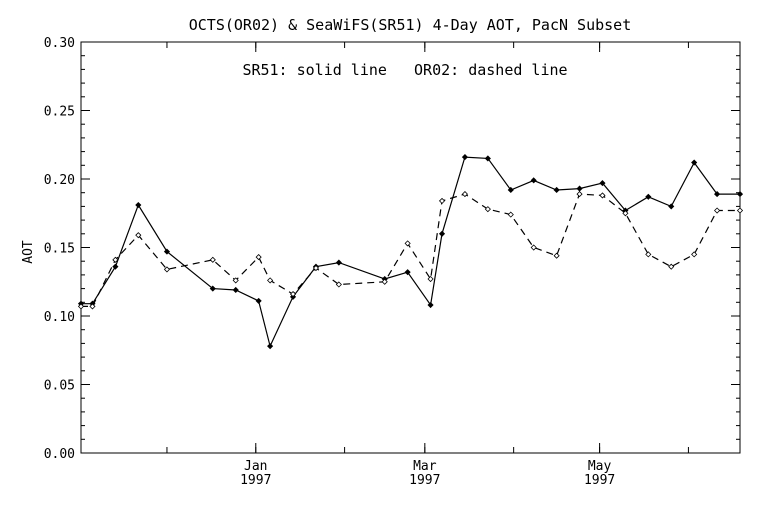 Image resolution: width=768 pixels, height=512 pixels. What do you see at coordinates (59, 317) in the screenshot?
I see `y-tick-label: 0.10` at bounding box center [59, 317].